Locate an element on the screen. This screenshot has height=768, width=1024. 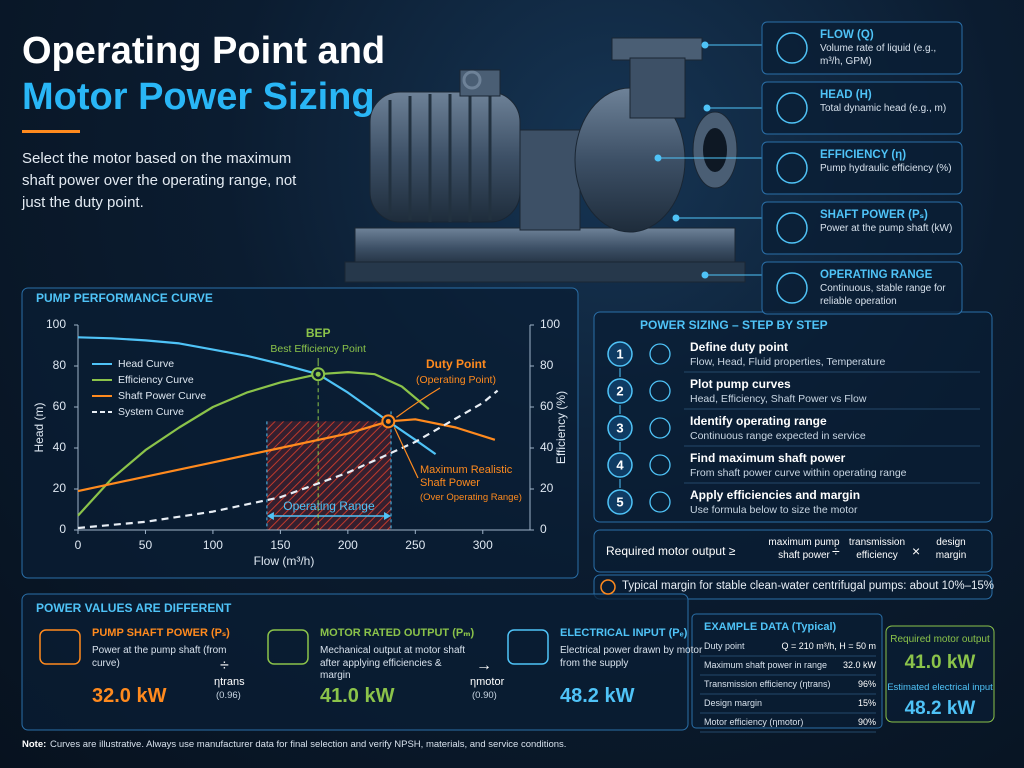
x-tick-label: 200 is located at coordinates (348, 545).